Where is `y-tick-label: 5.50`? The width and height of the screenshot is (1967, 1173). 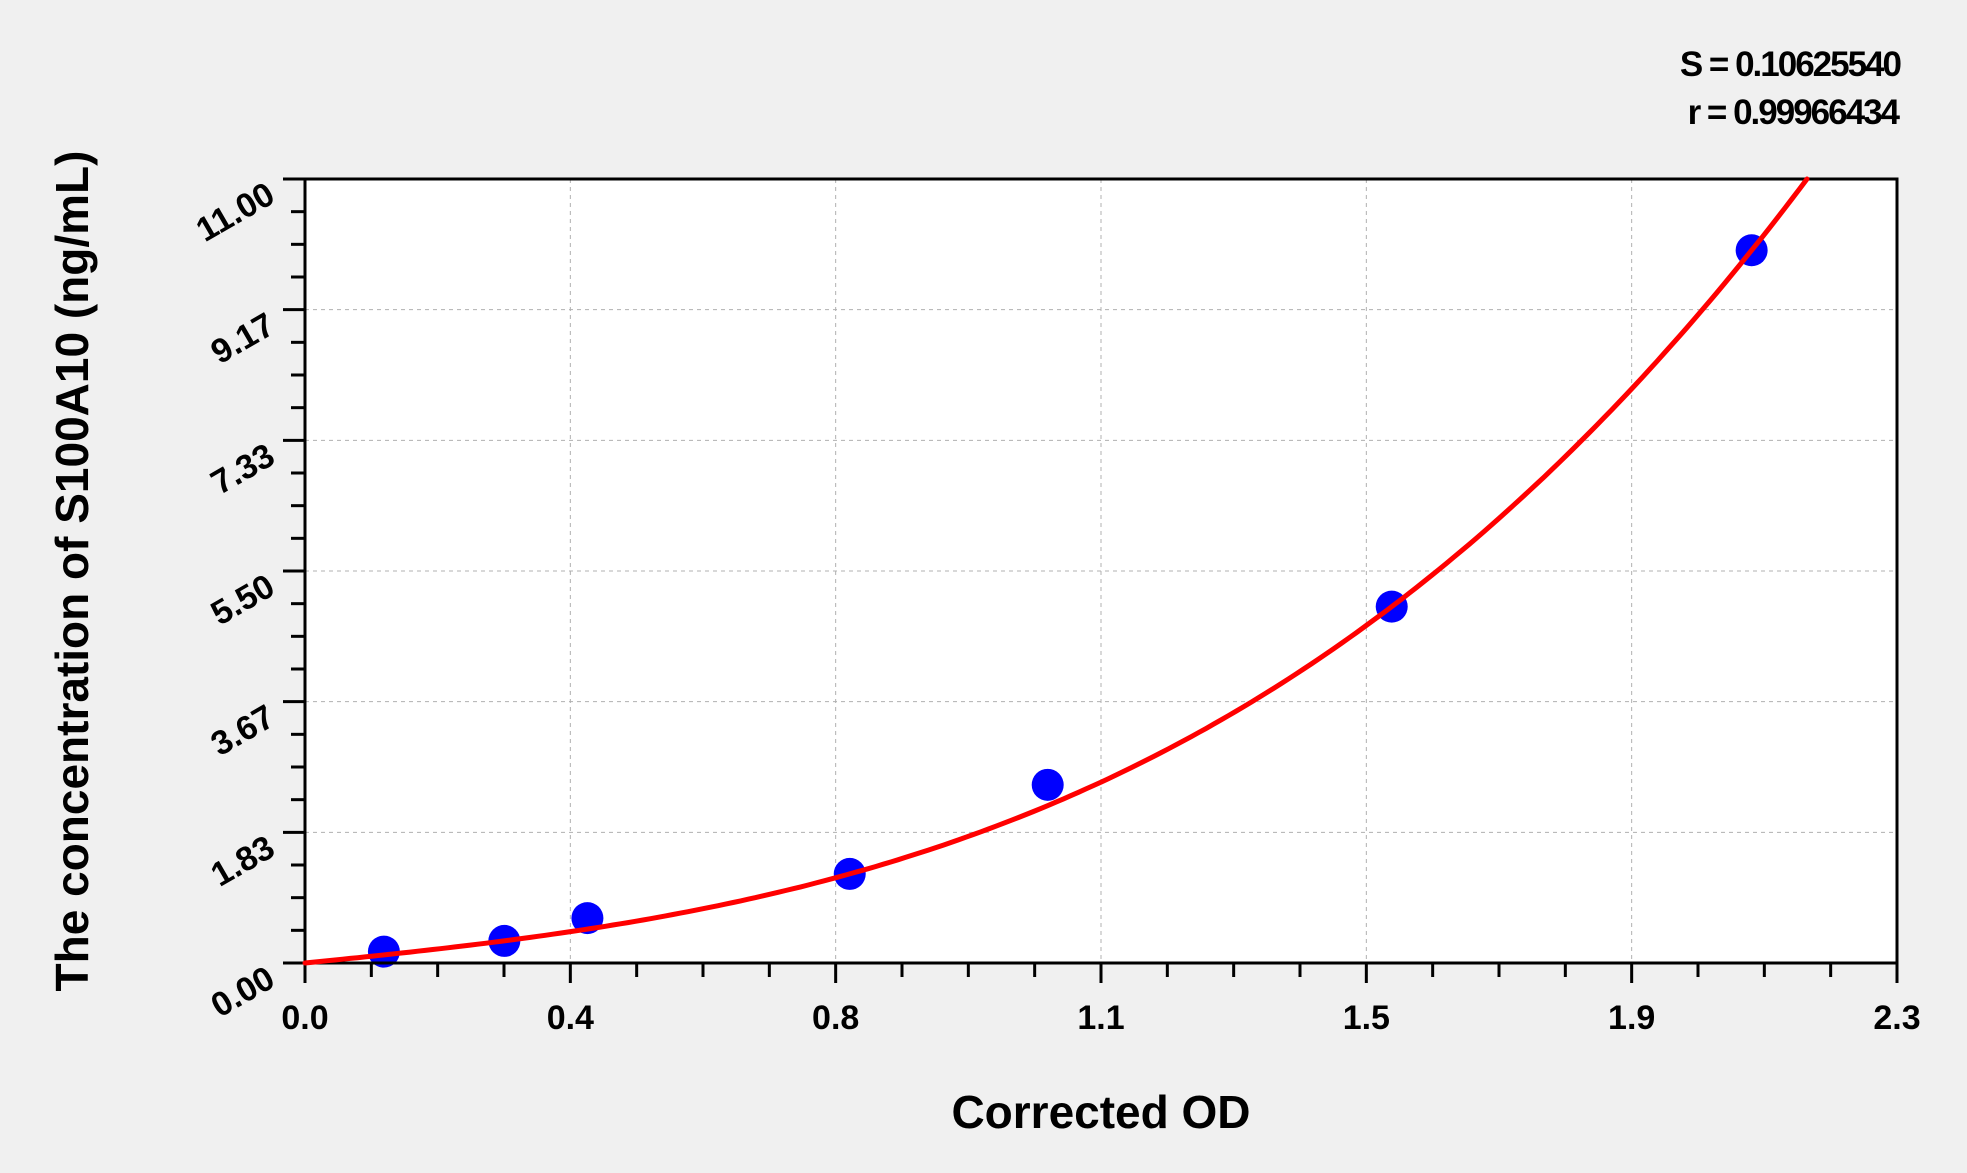
y-tick-label: 5.50 is located at coordinates (243, 600).